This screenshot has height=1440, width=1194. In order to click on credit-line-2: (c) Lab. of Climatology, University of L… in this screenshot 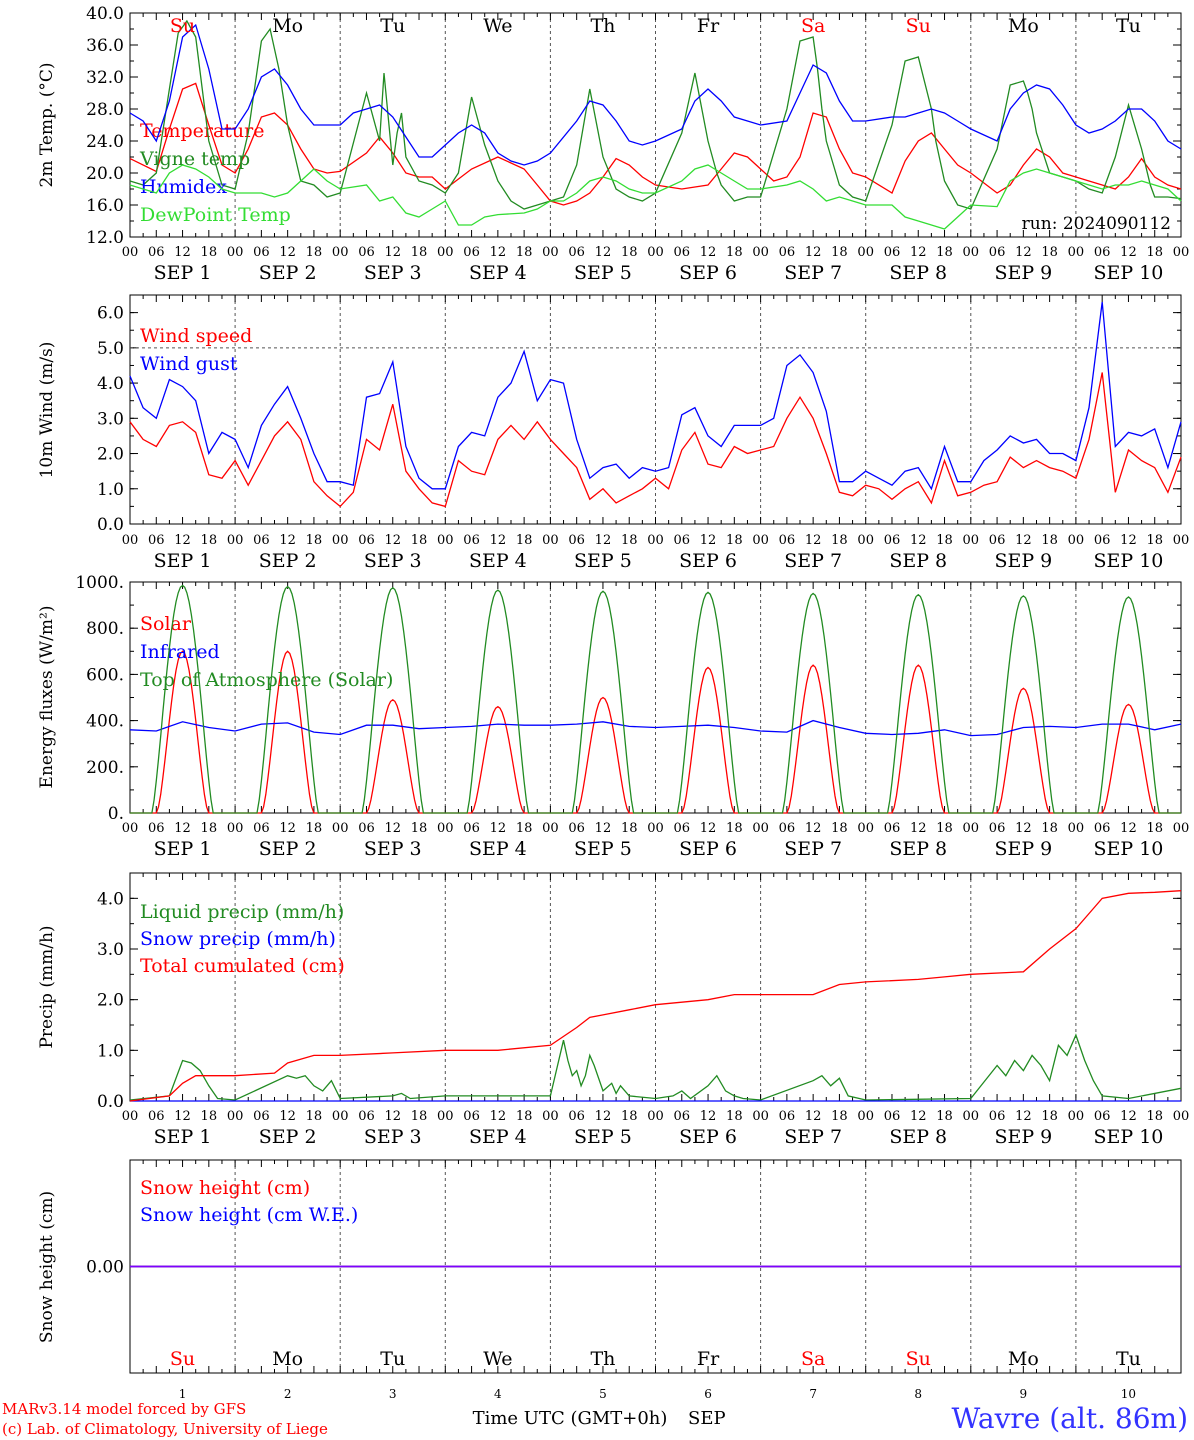, I will do `click(165, 1429)`.